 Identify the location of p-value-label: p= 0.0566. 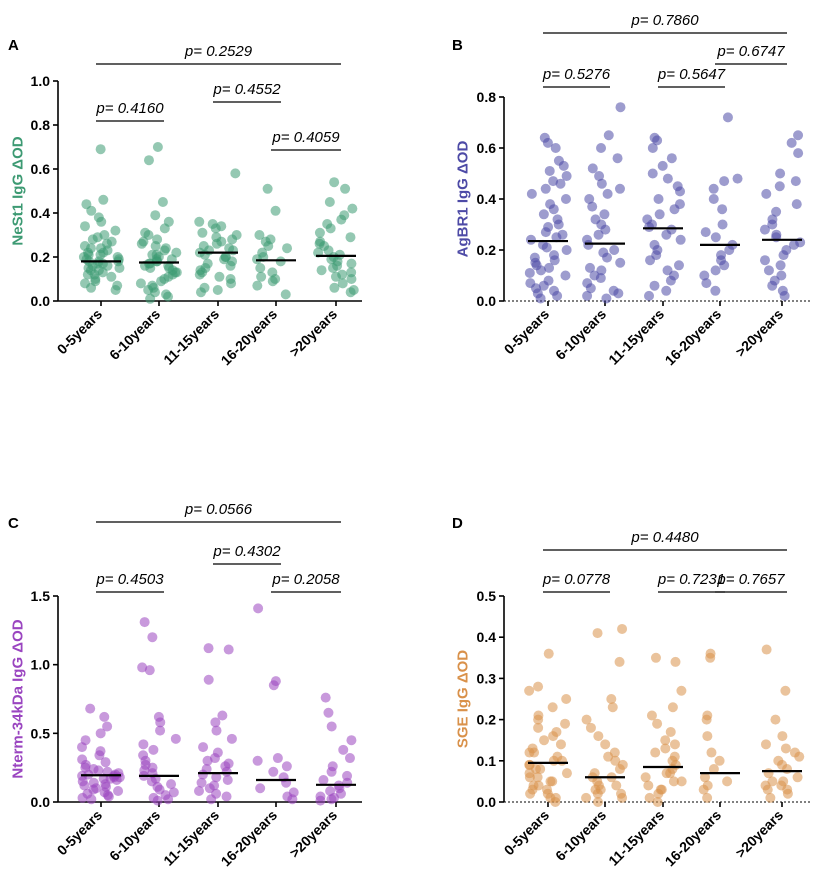
(218, 509).